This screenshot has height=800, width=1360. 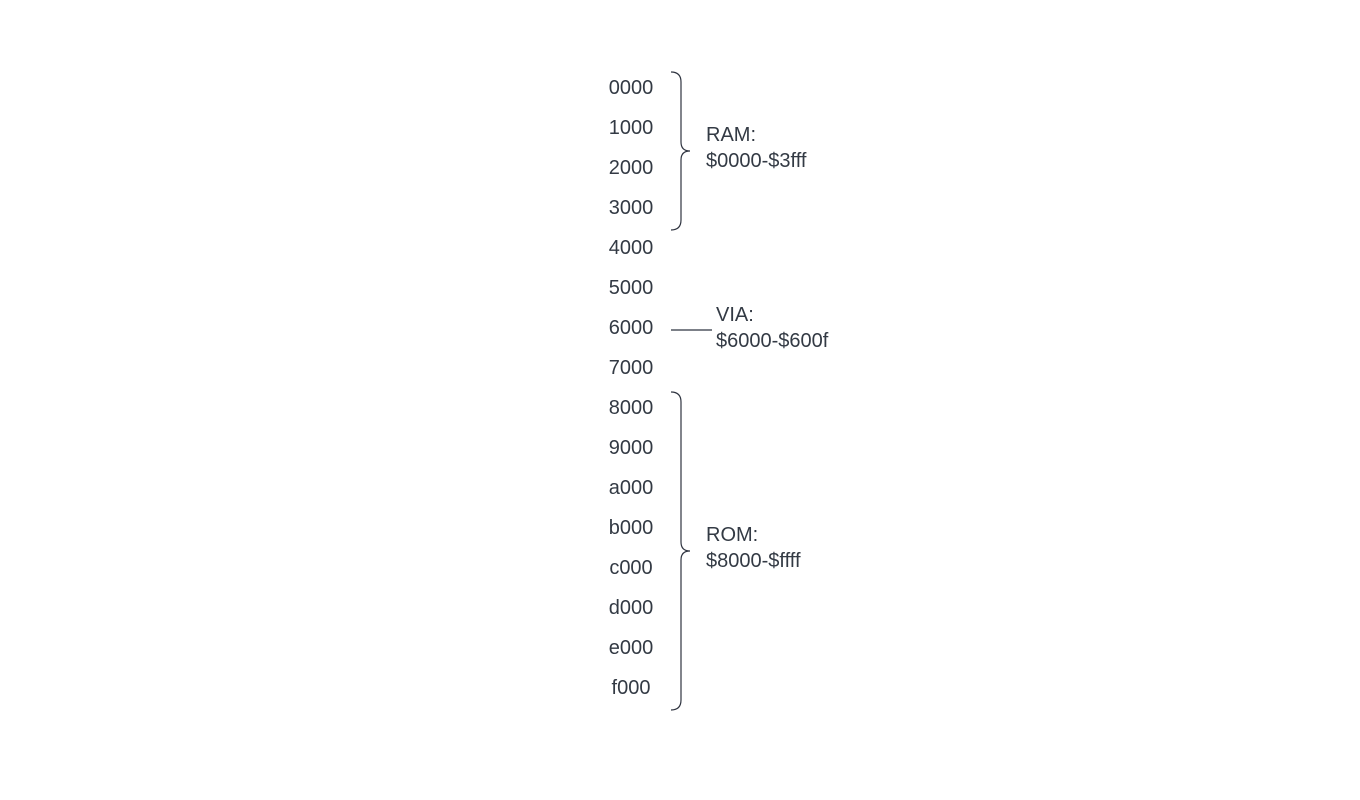 I want to click on address-label: 5000, so click(x=631, y=288).